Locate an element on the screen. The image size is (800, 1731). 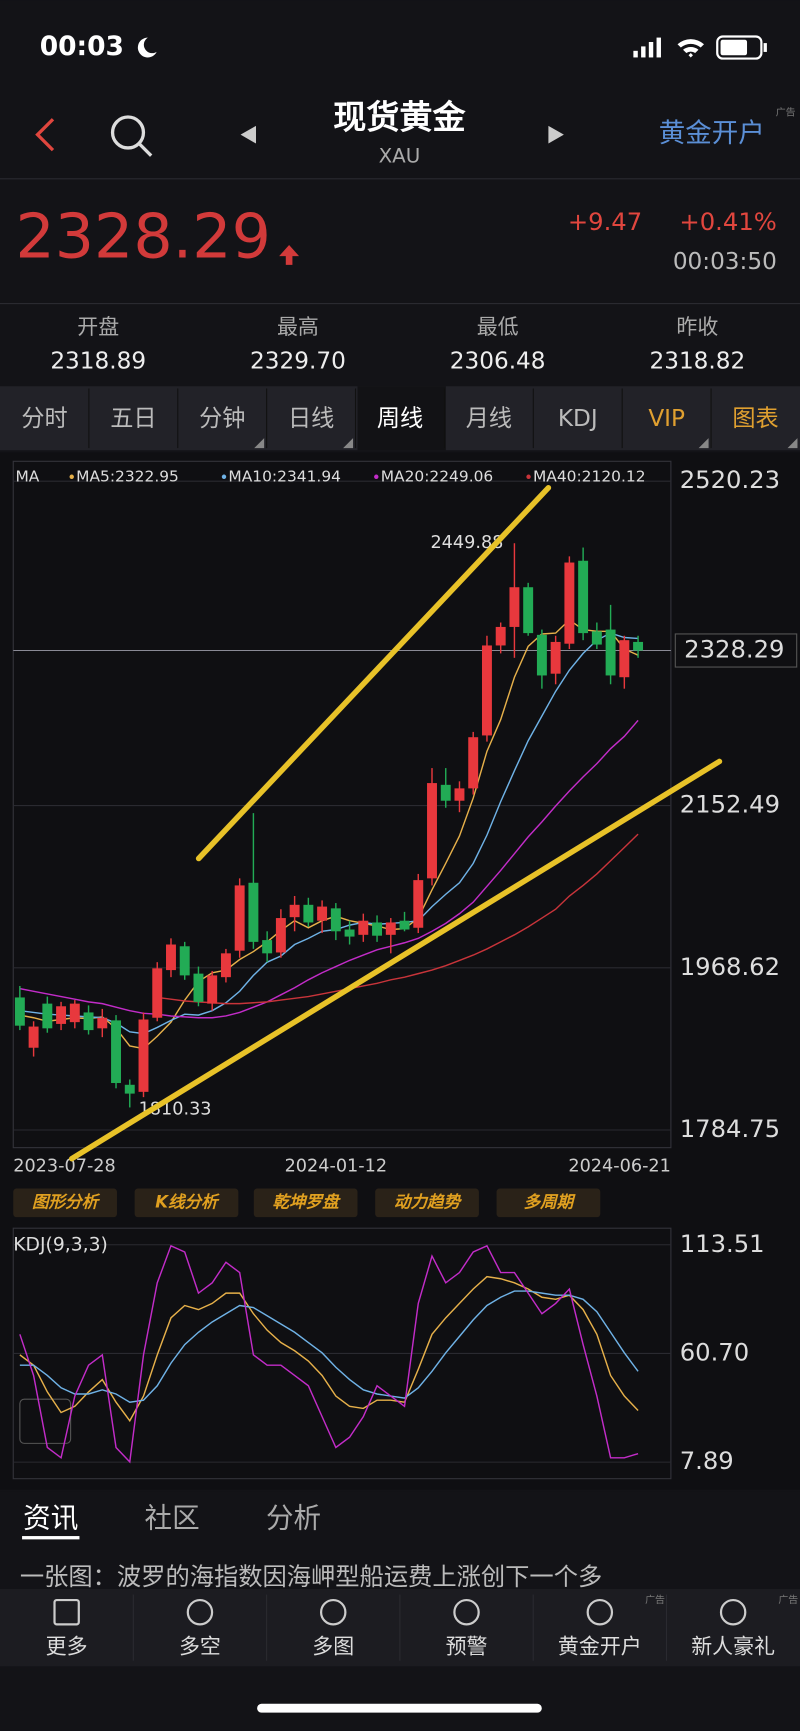
tab: 分钟 is located at coordinates (222, 418).